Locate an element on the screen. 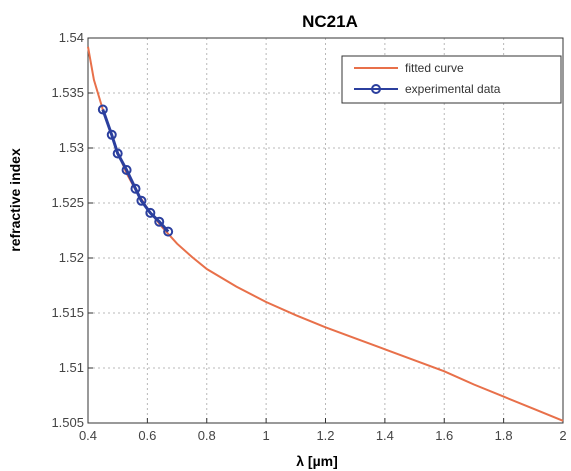  y-tick-label: 1.515 is located at coordinates (67, 312).